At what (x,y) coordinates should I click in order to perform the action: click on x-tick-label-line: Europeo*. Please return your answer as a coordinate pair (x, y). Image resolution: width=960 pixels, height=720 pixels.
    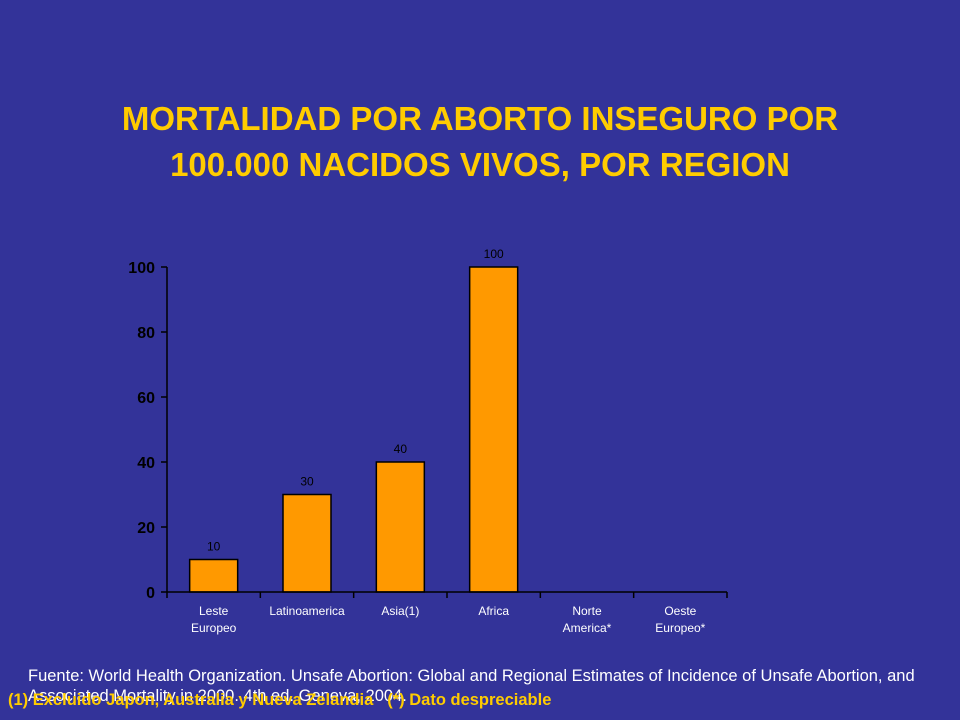
    Looking at the image, I should click on (680, 628).